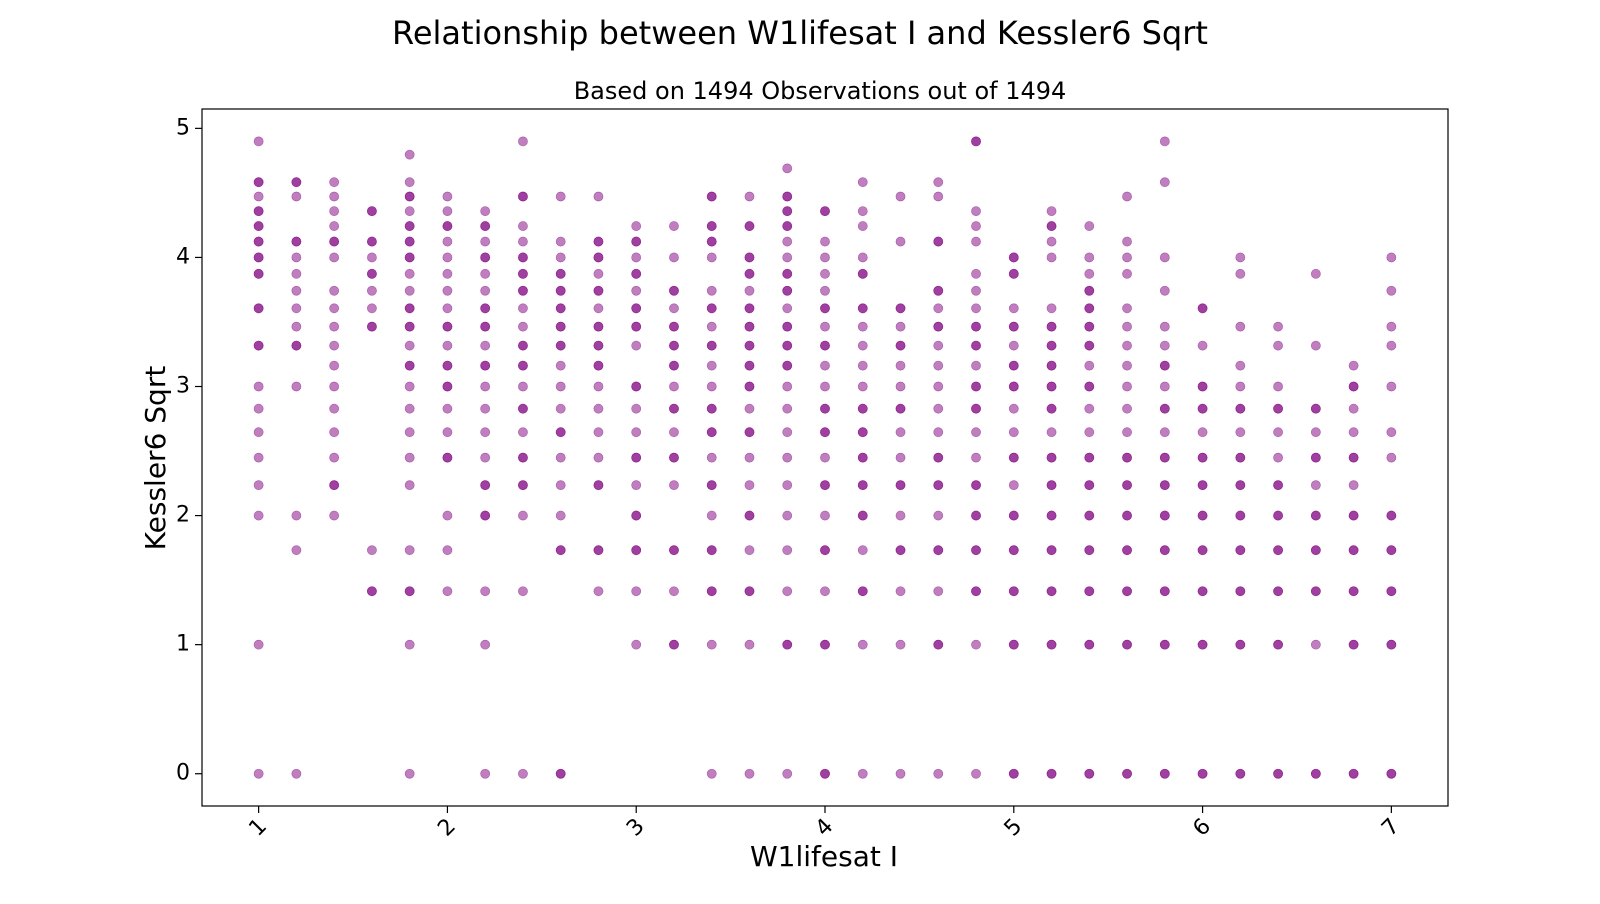 This screenshot has width=1600, height=904. I want to click on x-tick-label: 3, so click(636, 828).